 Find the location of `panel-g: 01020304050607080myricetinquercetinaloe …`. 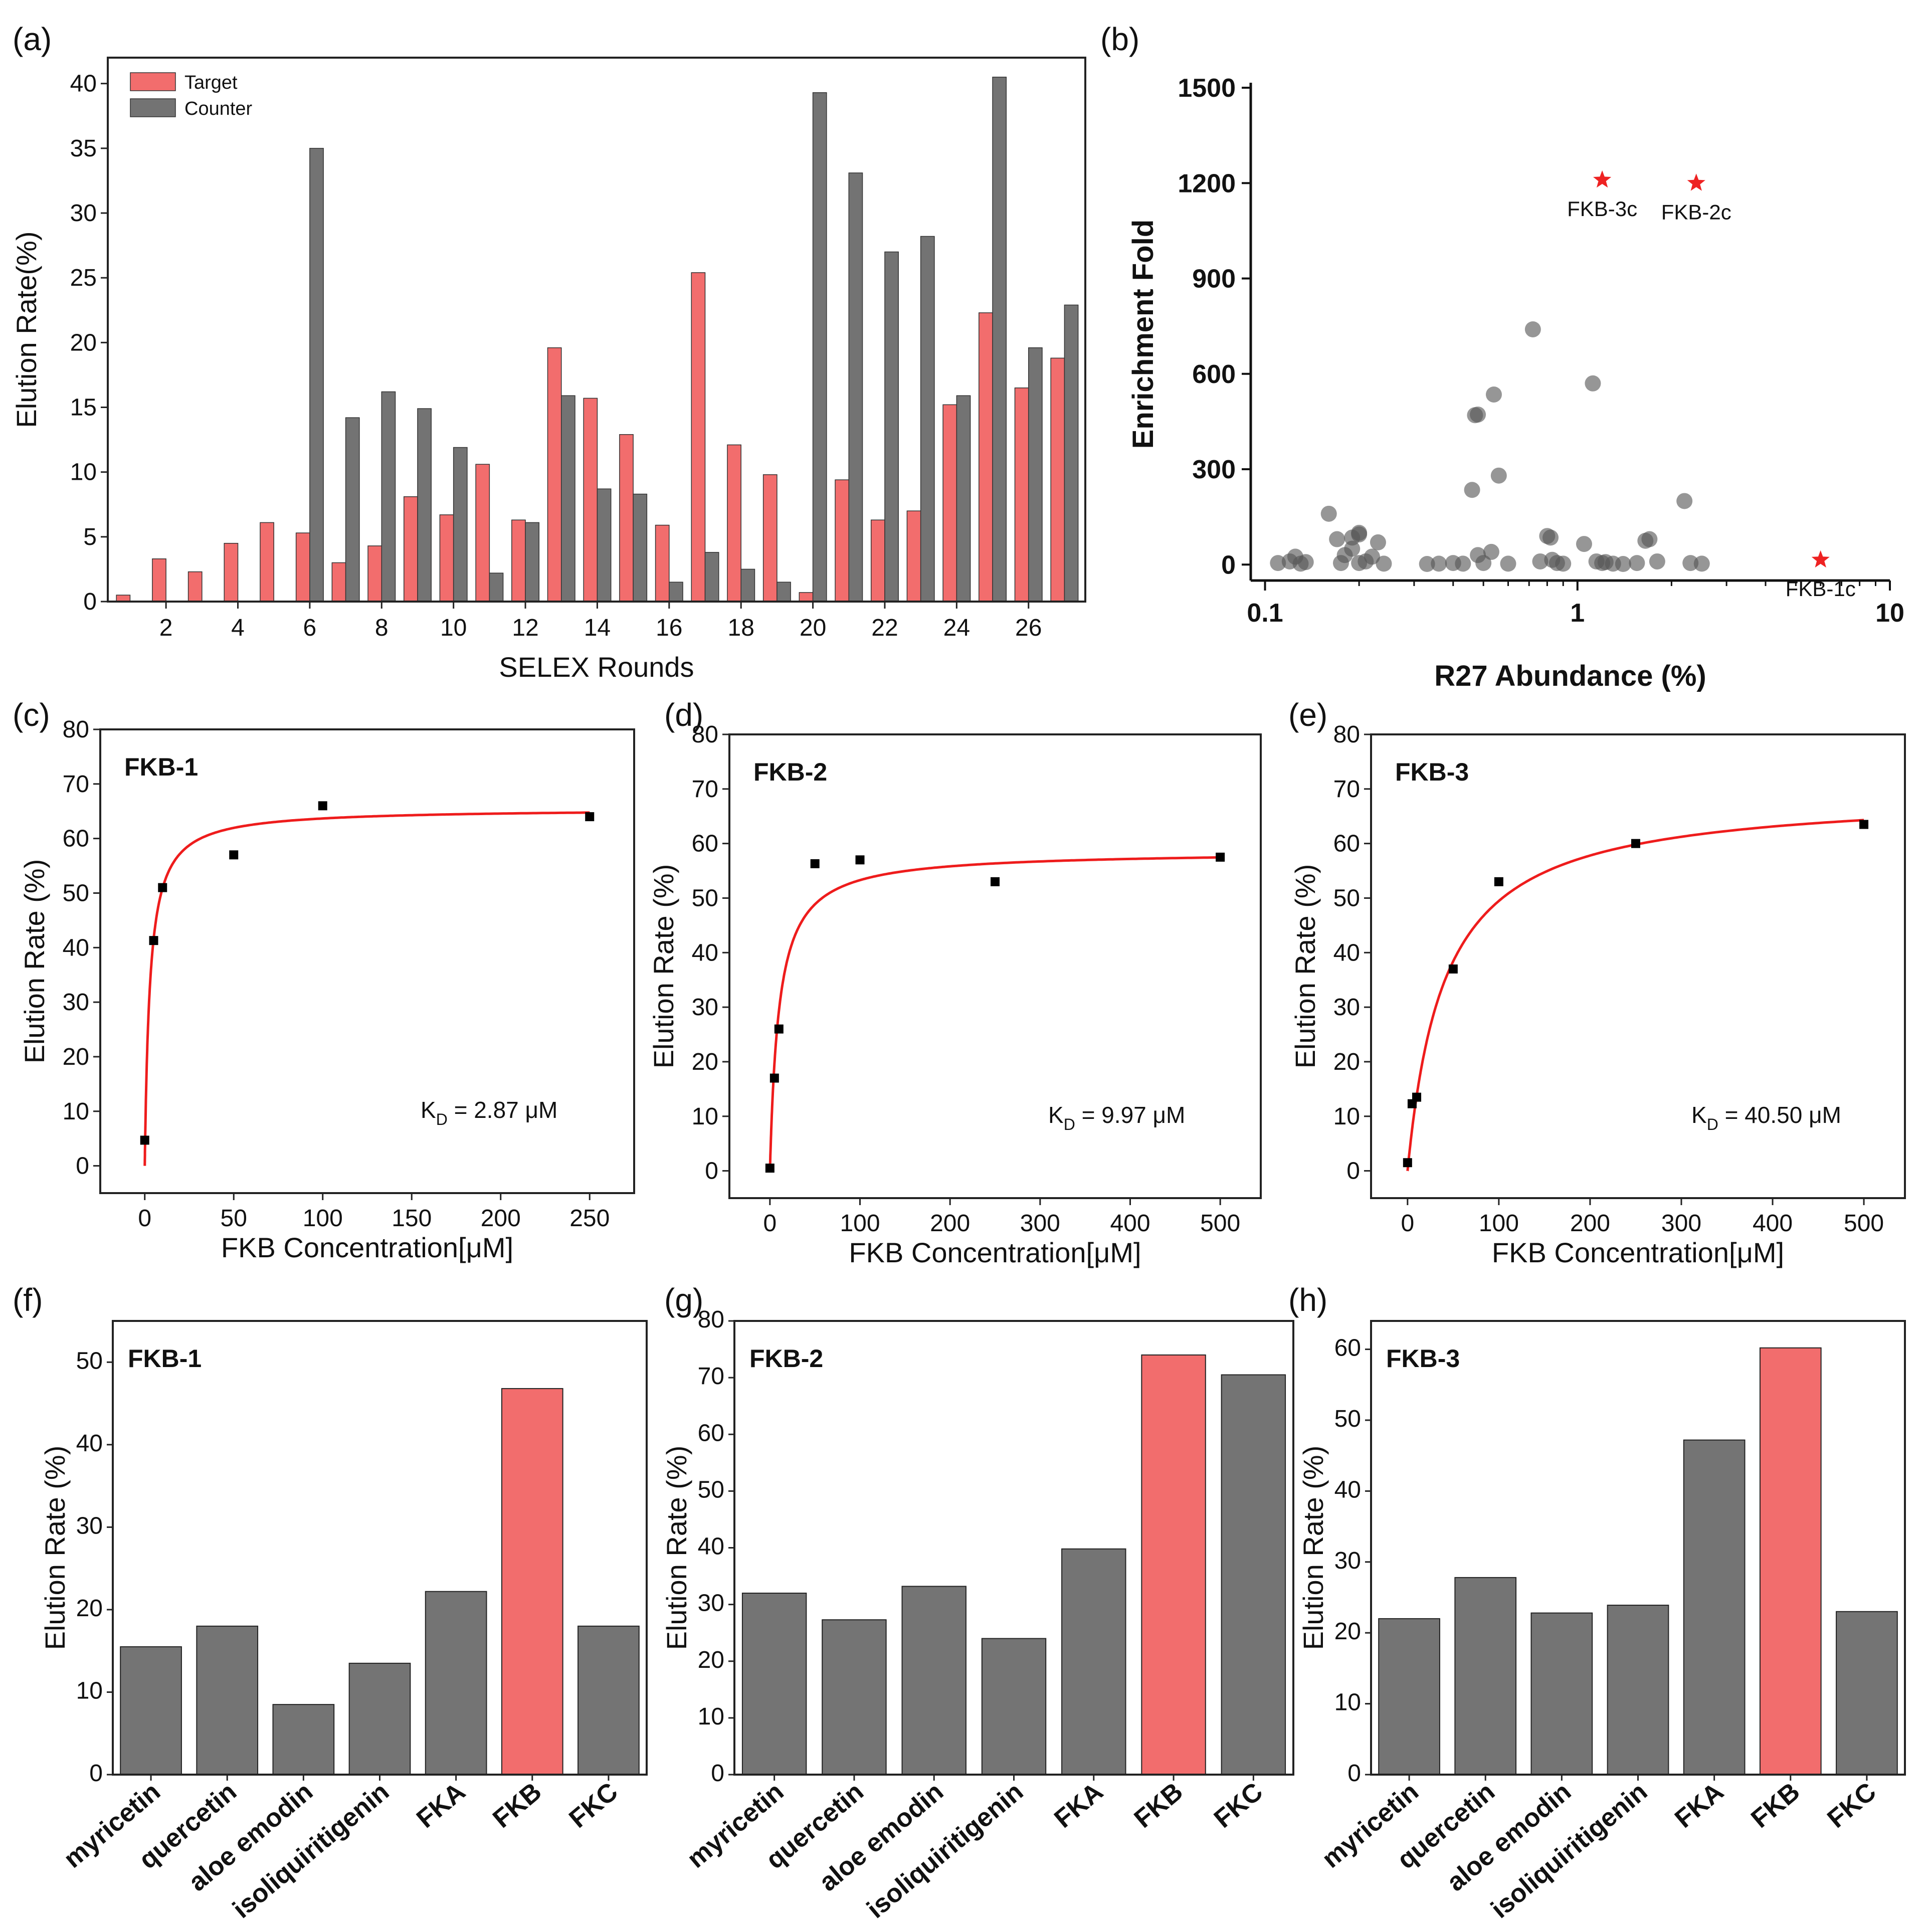

panel-g: 01020304050607080myricetinquercetinaloe … is located at coordinates (988, 1613).